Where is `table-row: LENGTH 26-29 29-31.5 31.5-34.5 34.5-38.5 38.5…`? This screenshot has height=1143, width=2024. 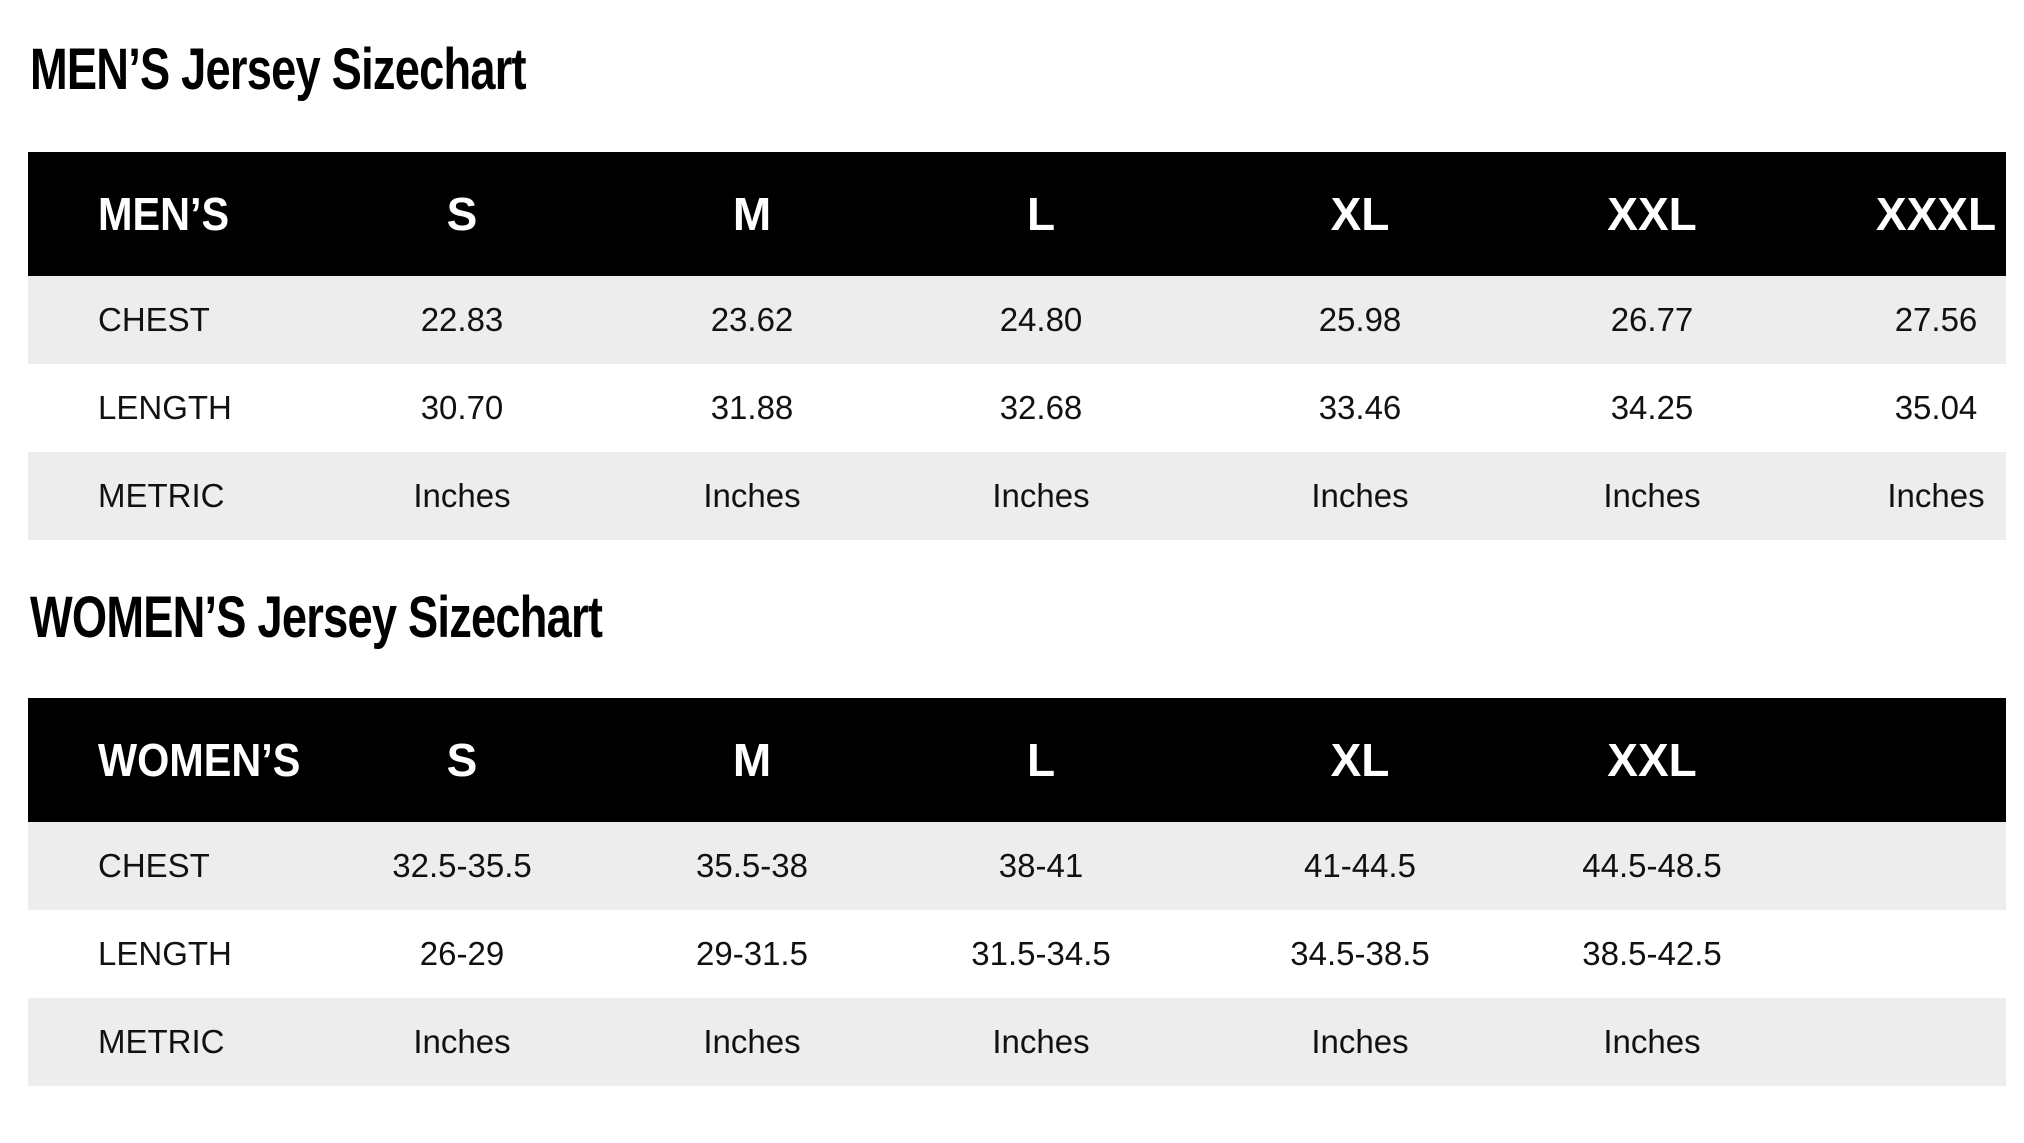 table-row: LENGTH 26-29 29-31.5 31.5-34.5 34.5-38.5 38.5… is located at coordinates (1017, 954).